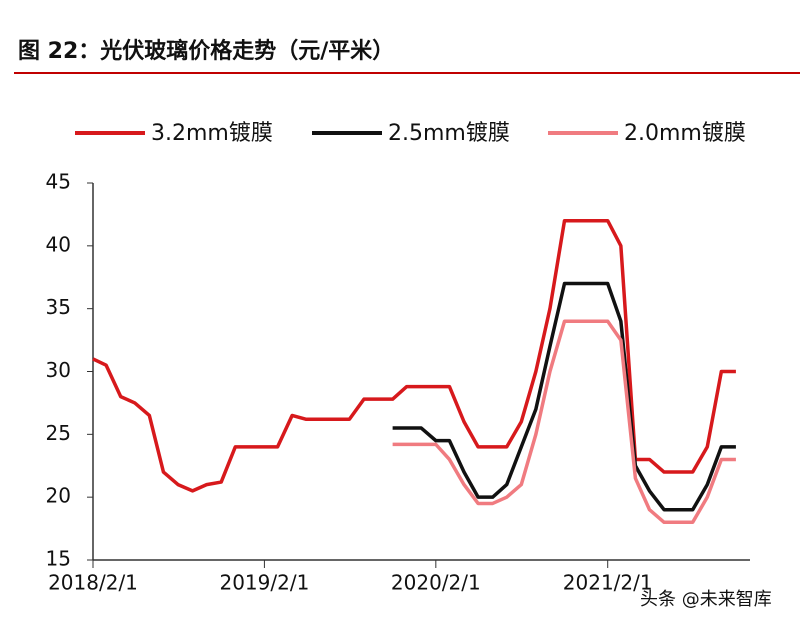 This screenshot has height=630, width=800. Describe the element at coordinates (685, 133) in the screenshot. I see `legend-label: 2.0mm镀膜` at that location.